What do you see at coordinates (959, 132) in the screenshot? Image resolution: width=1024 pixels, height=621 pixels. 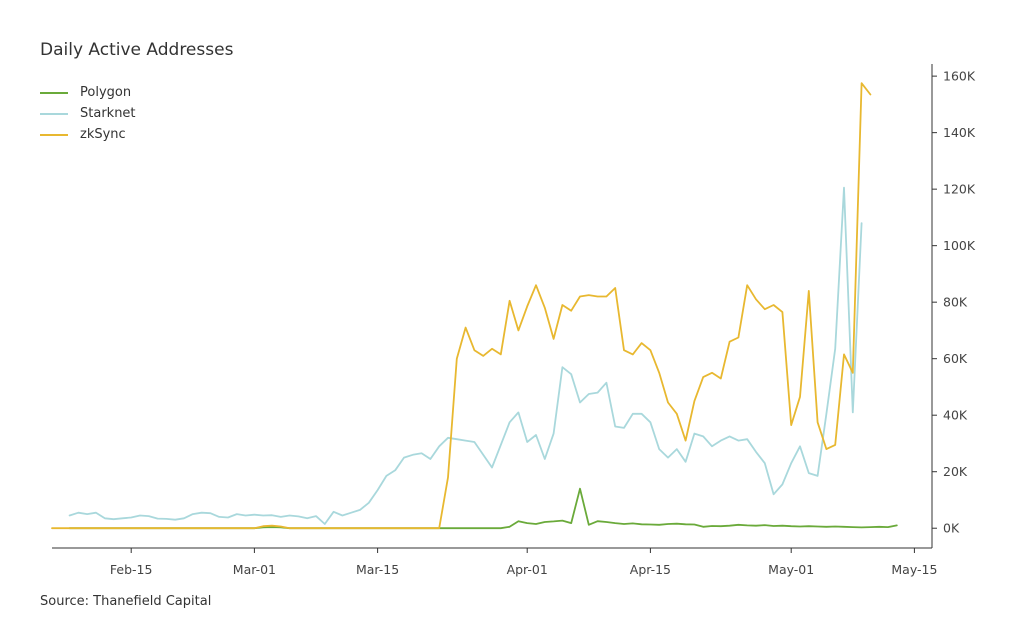 I see `y-tick-label: 140K` at bounding box center [959, 132].